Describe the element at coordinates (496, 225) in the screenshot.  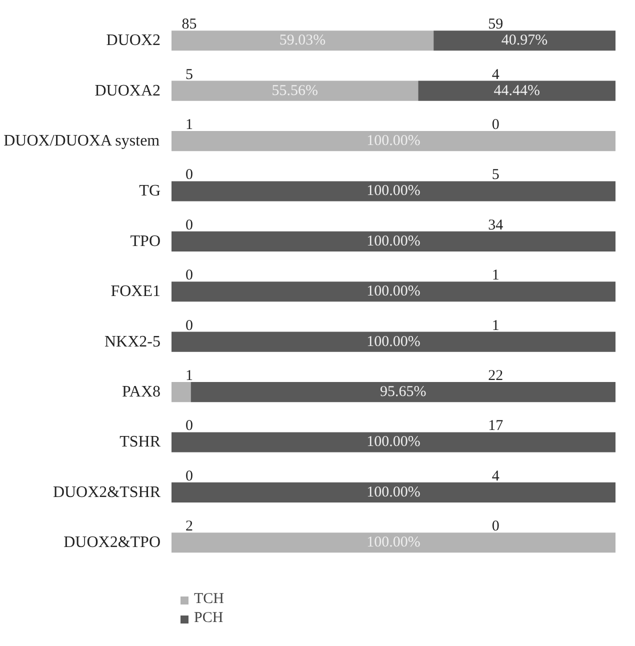
I see `annotation: 34` at that location.